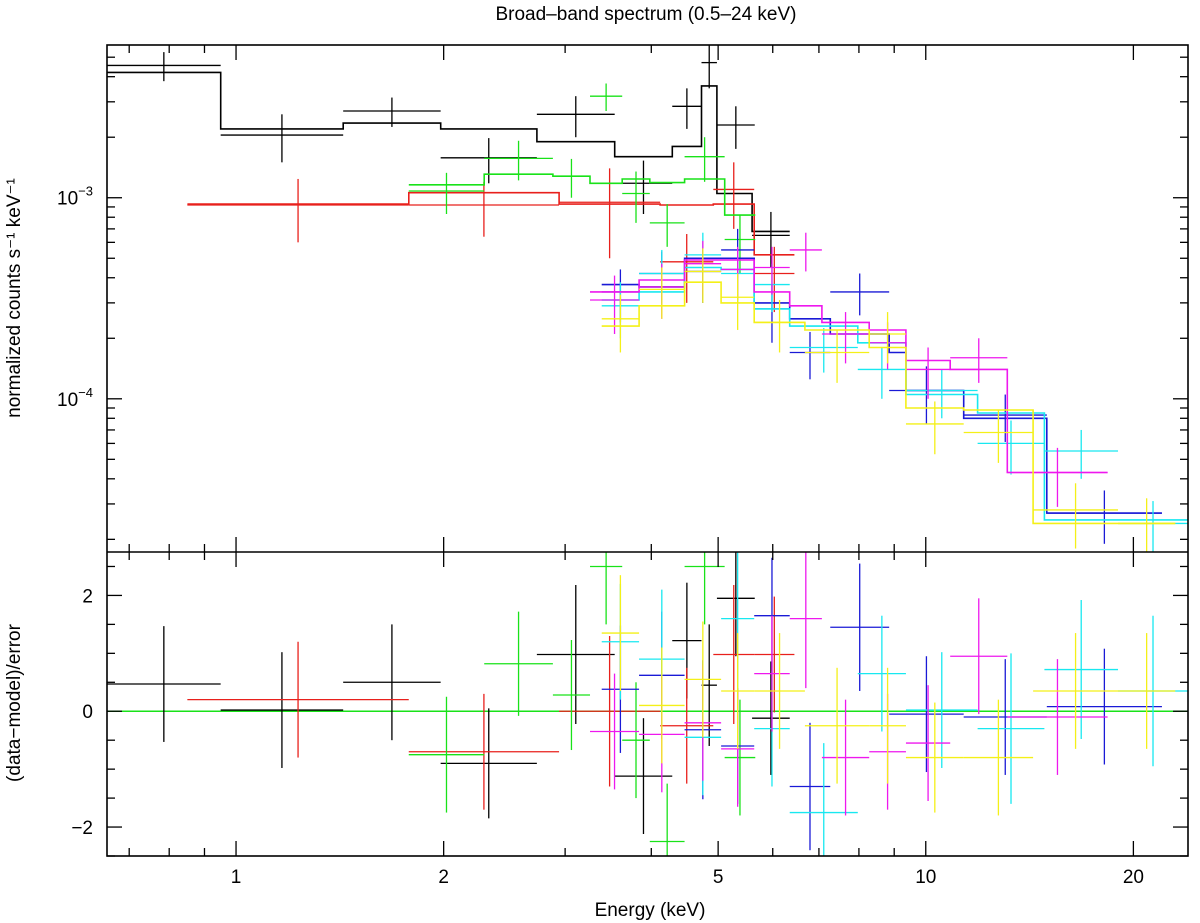 The image size is (1200, 923). I want to click on model-cyan, so click(894, 393).